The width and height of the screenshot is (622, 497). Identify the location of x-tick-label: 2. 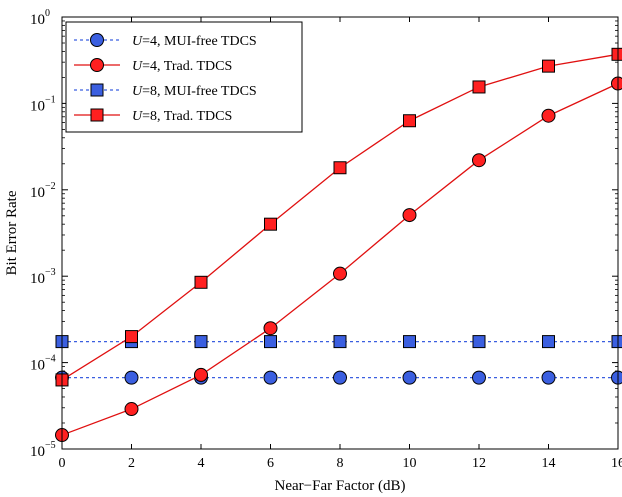
(131, 463).